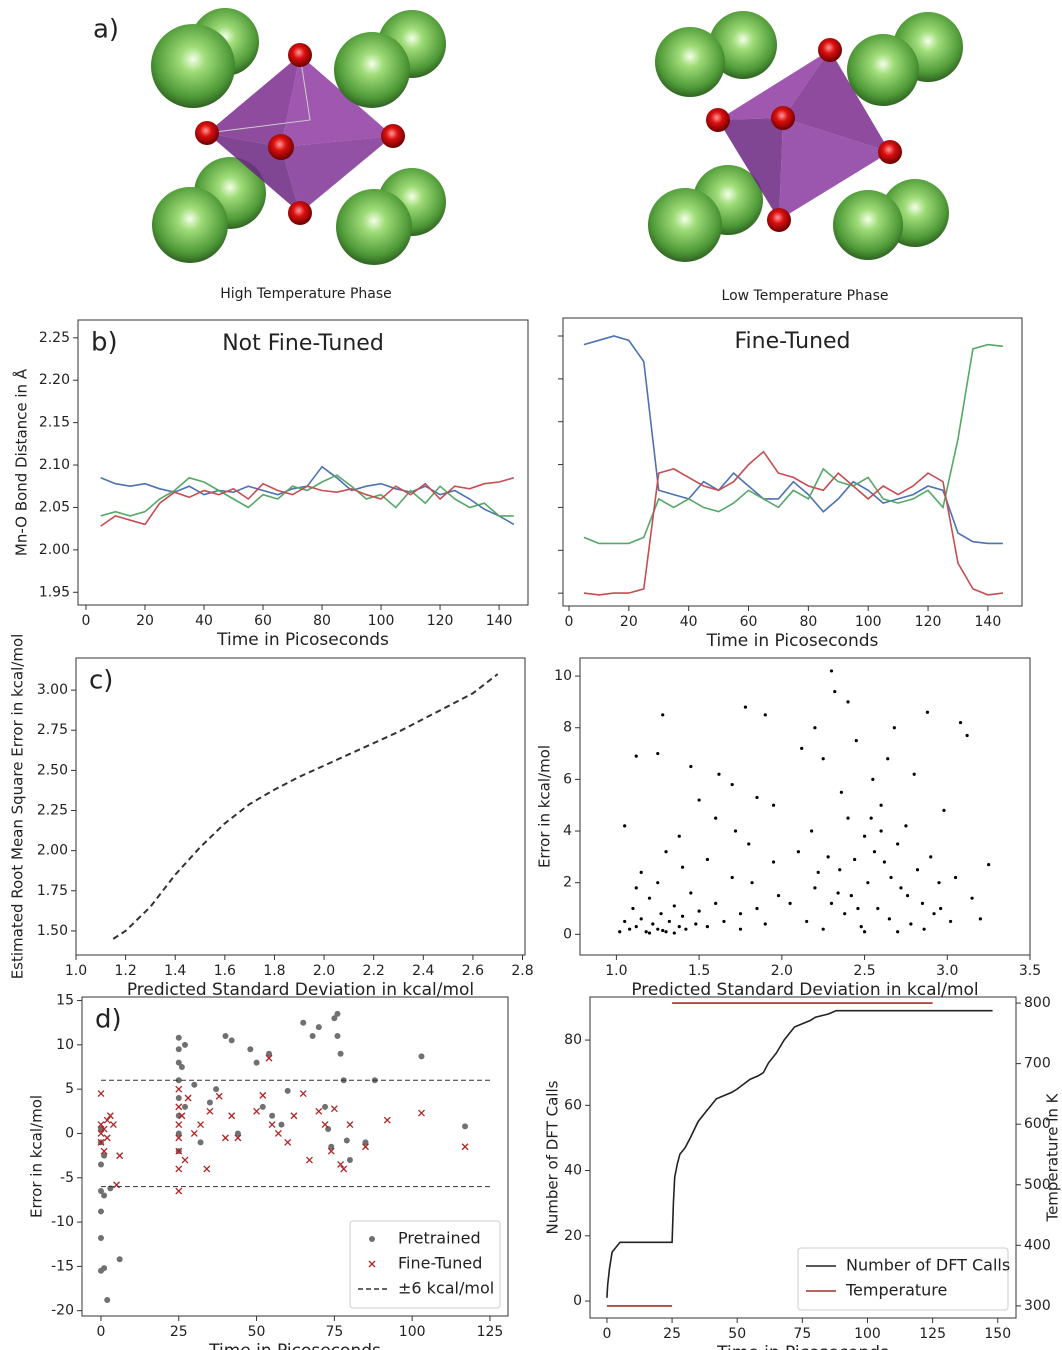 Image resolution: width=1062 pixels, height=1350 pixels. What do you see at coordinates (225, 971) in the screenshot?
I see `x-tick-label: 1.6` at bounding box center [225, 971].